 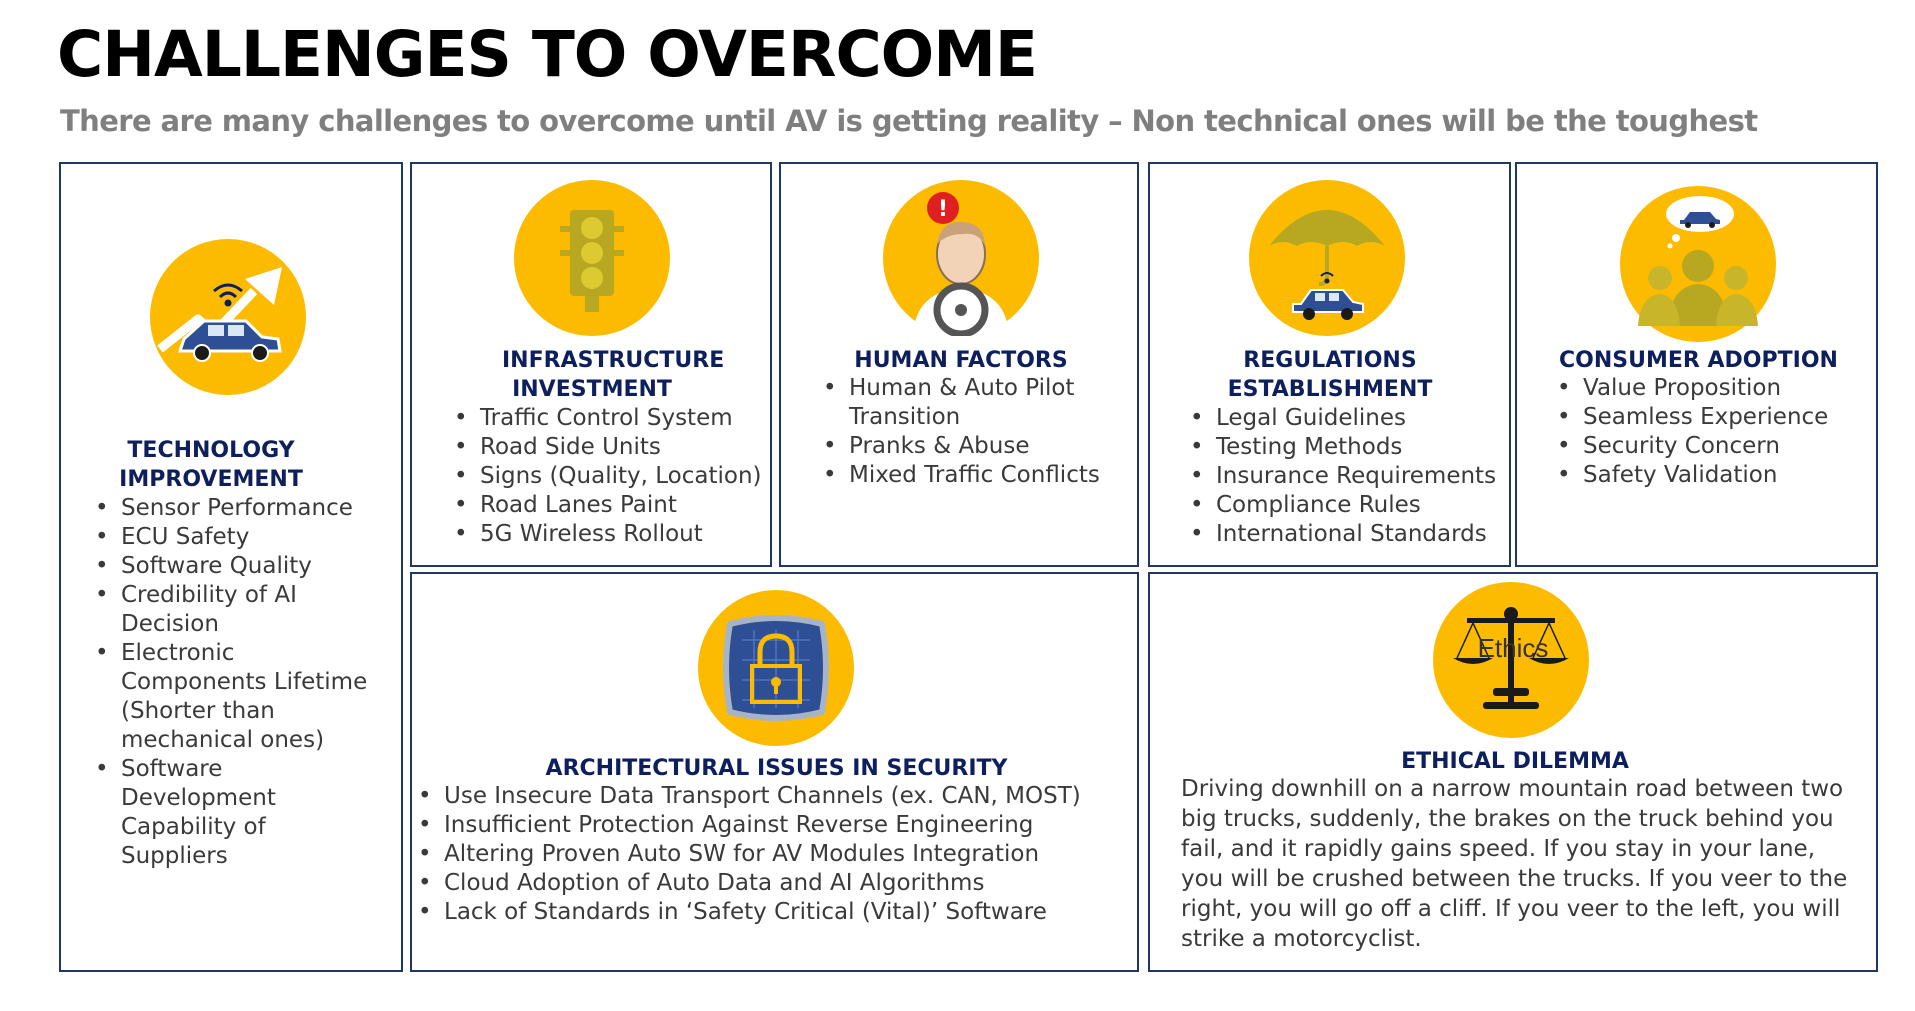 What do you see at coordinates (776, 668) in the screenshot?
I see `padlock-circuit-icon` at bounding box center [776, 668].